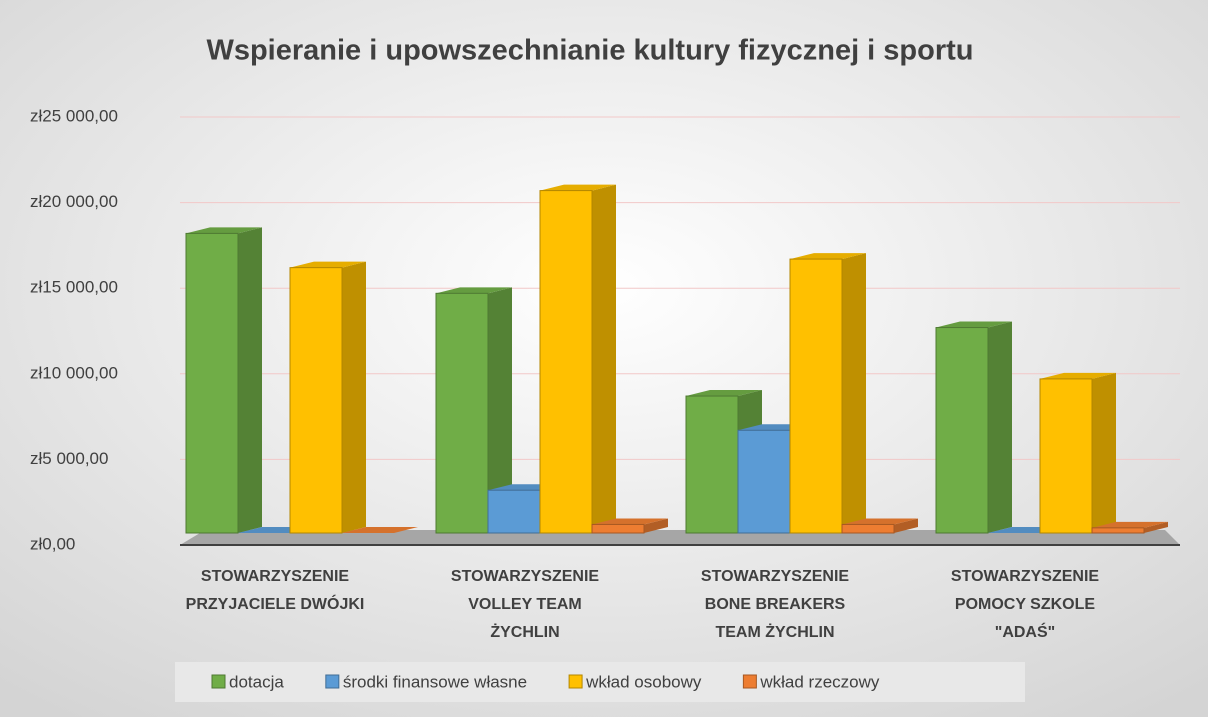  Describe the element at coordinates (74, 287) in the screenshot. I see `y-tick-label: zł15 000,00` at that location.